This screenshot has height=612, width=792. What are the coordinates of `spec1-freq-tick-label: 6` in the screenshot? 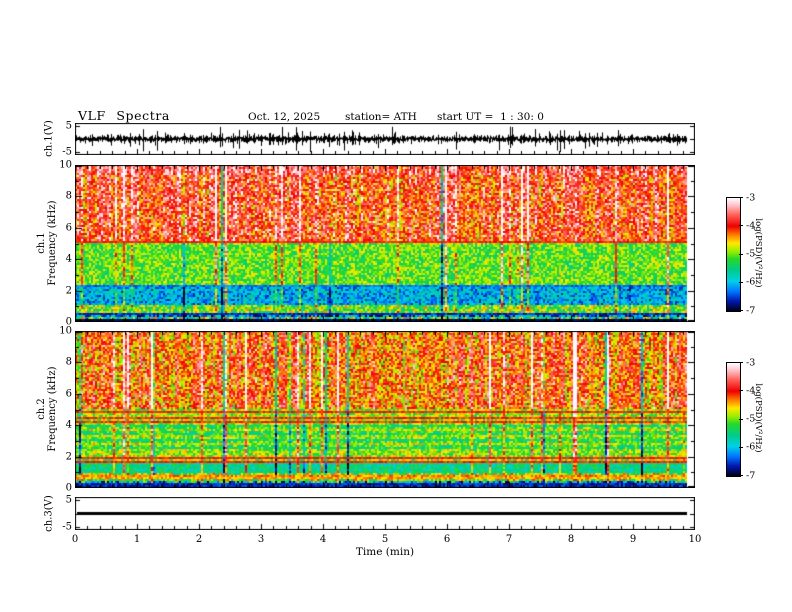 It's located at (68, 228).